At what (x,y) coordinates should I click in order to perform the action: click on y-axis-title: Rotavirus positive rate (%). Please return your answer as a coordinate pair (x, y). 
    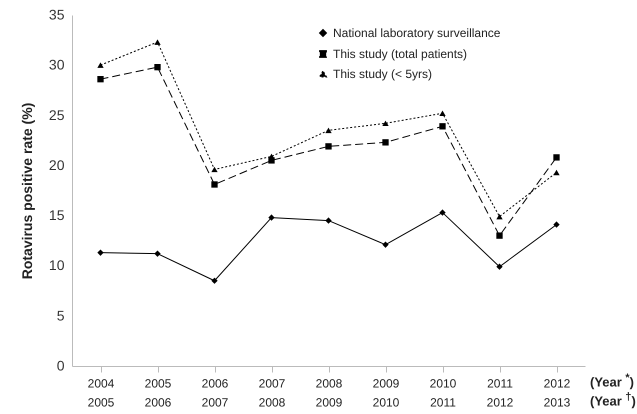
    Looking at the image, I should click on (26, 191).